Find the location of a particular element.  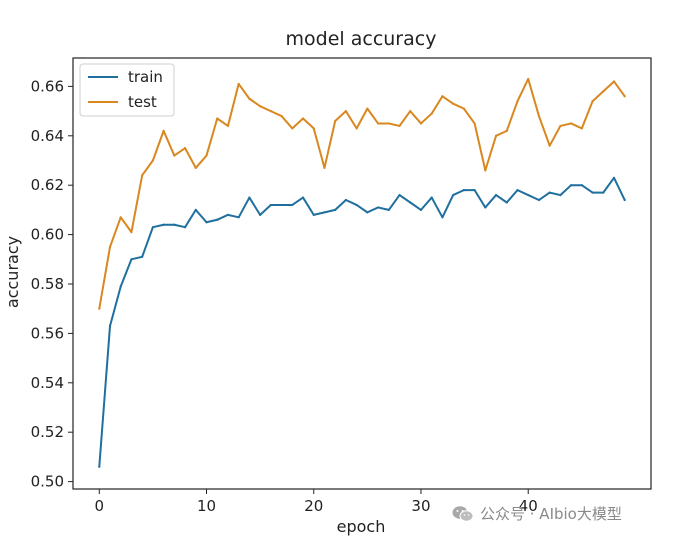

legend-train-label: train is located at coordinates (145, 77).